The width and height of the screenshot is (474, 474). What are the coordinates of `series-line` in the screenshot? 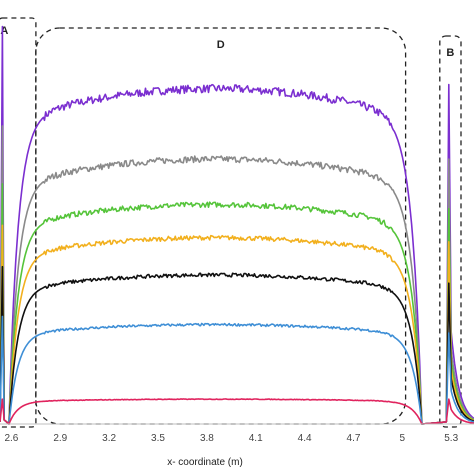 It's located at (237, 411).